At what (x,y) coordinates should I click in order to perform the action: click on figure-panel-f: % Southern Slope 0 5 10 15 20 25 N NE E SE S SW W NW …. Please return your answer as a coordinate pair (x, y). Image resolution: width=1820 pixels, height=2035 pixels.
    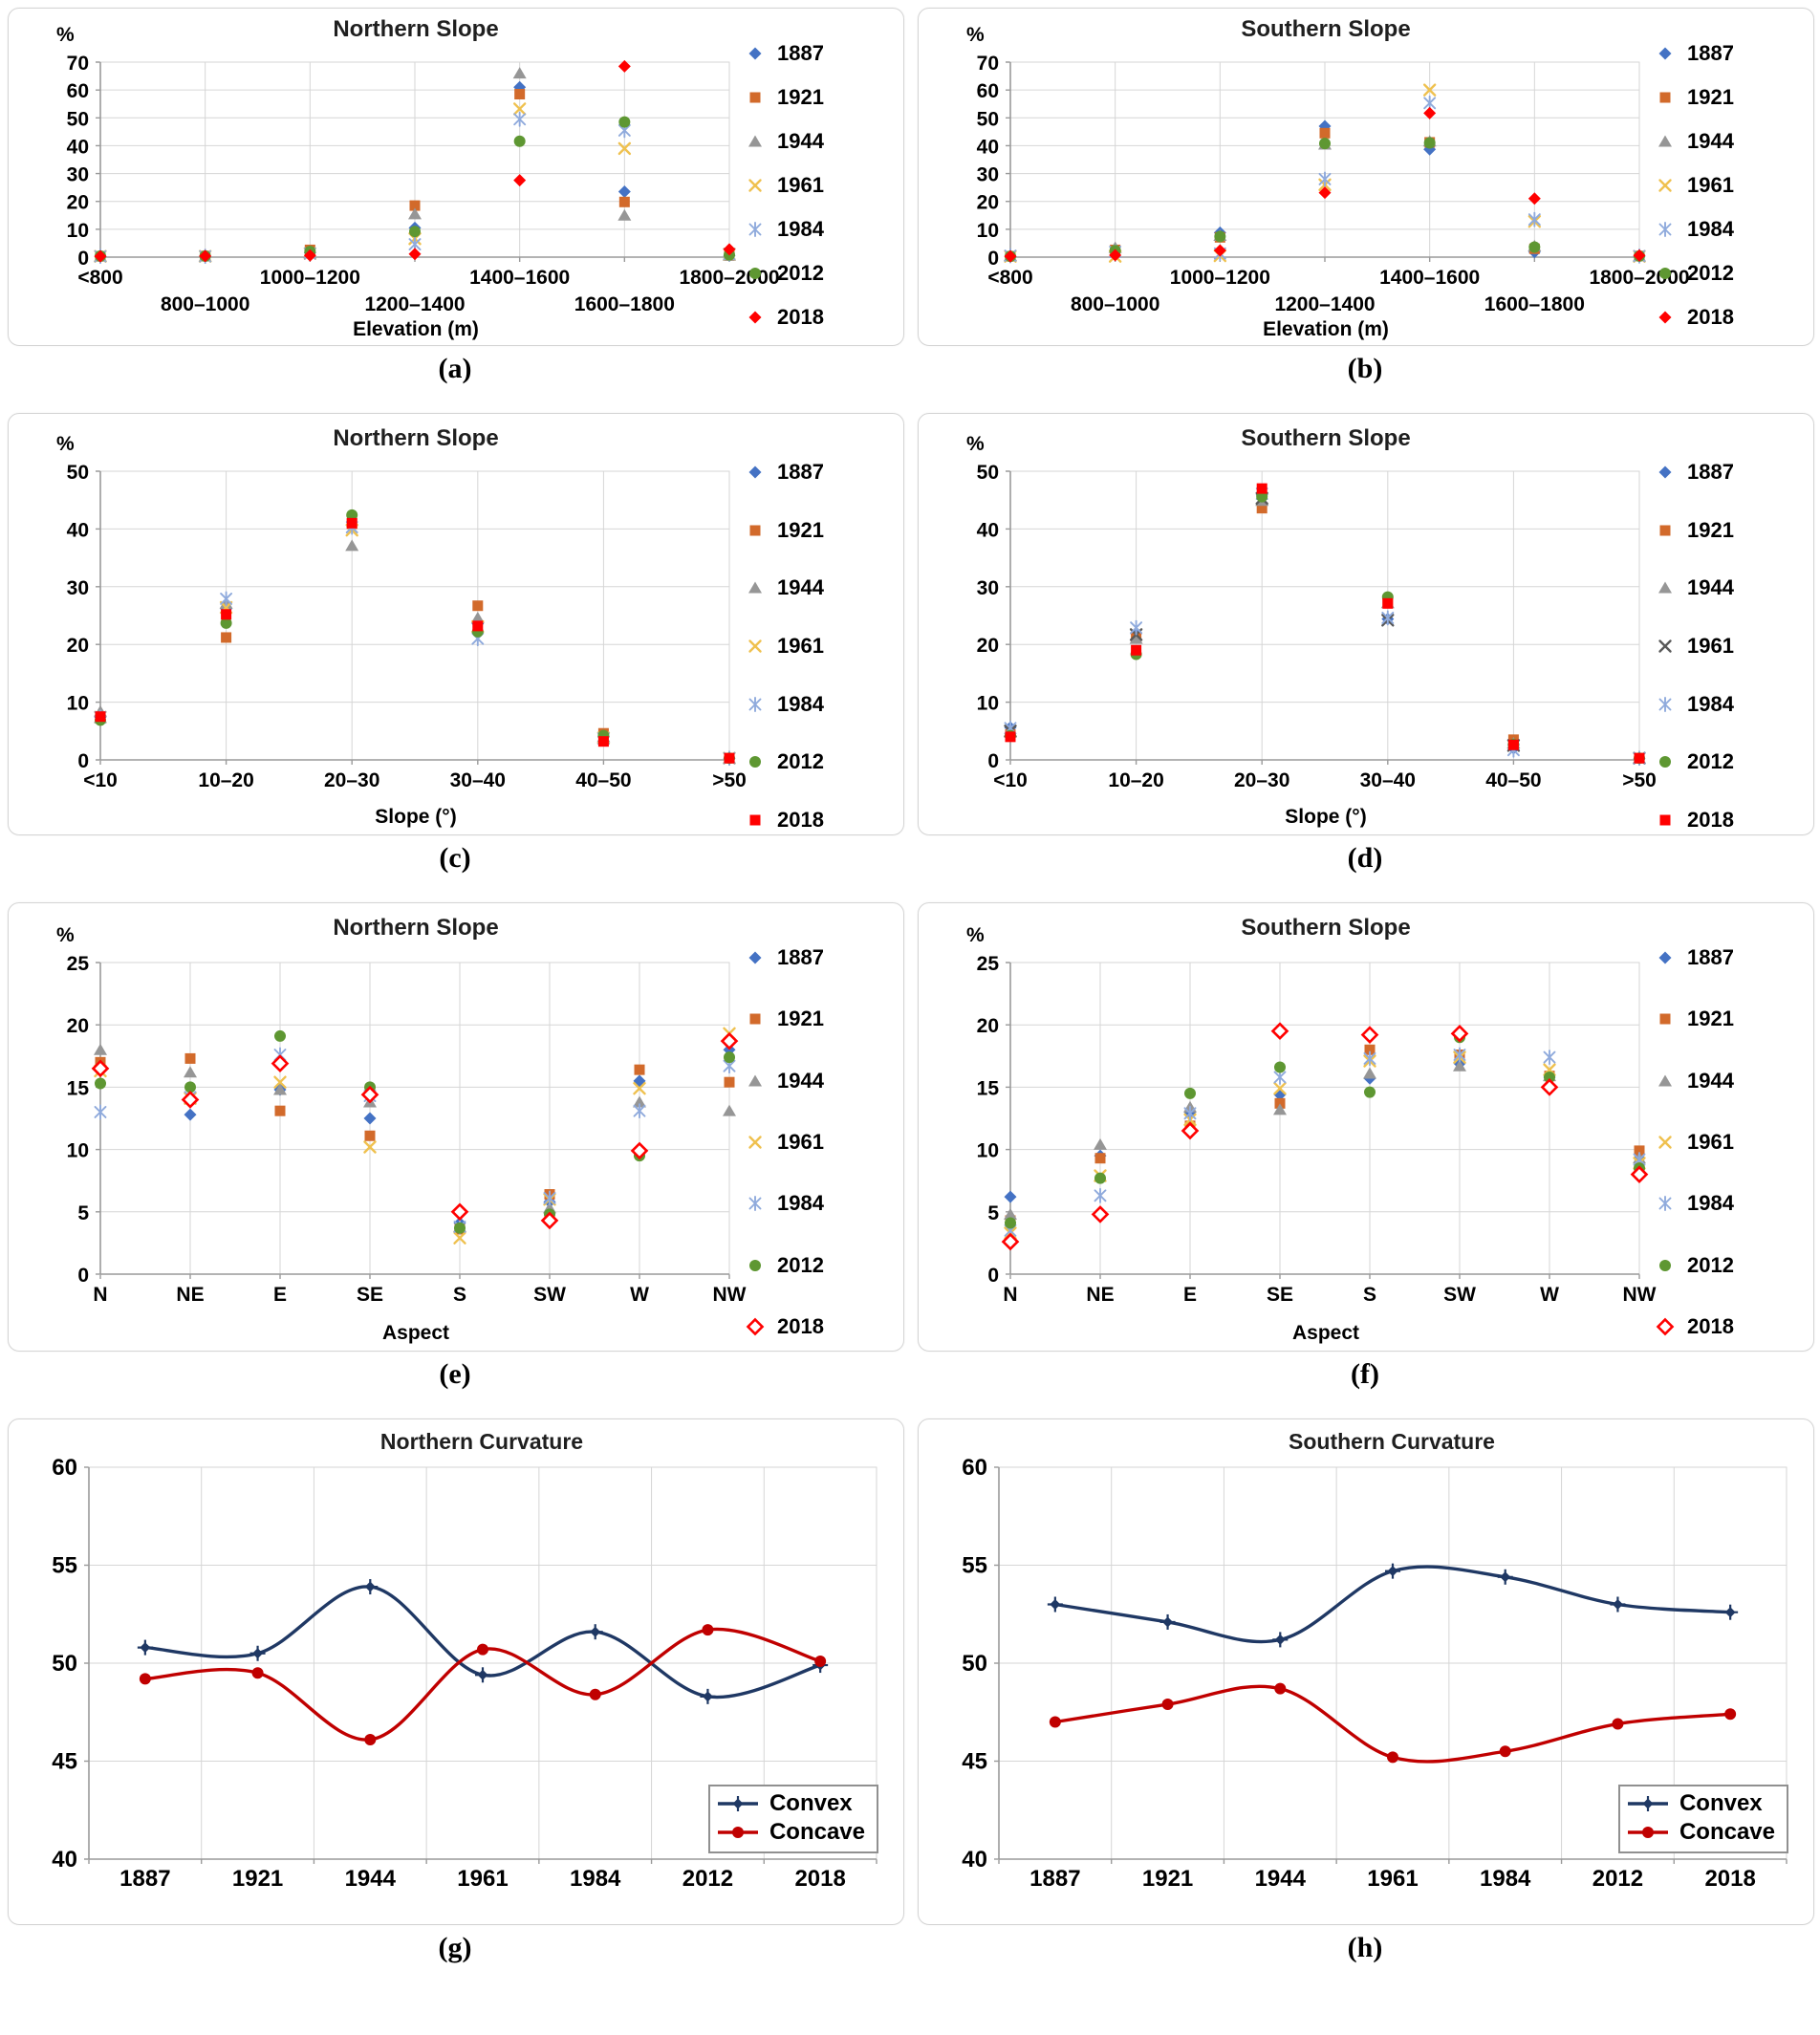
    Looking at the image, I should click on (1366, 1150).